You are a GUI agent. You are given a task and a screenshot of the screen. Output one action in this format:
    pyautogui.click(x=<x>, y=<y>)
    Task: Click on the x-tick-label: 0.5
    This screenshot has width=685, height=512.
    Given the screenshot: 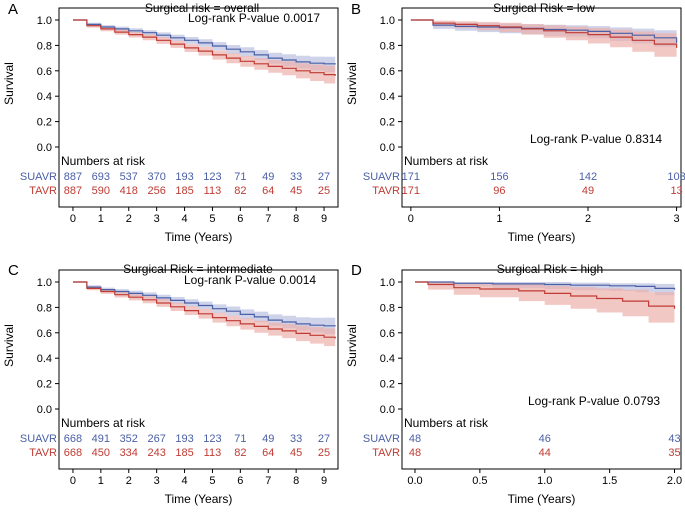 What is the action you would take?
    pyautogui.click(x=479, y=481)
    